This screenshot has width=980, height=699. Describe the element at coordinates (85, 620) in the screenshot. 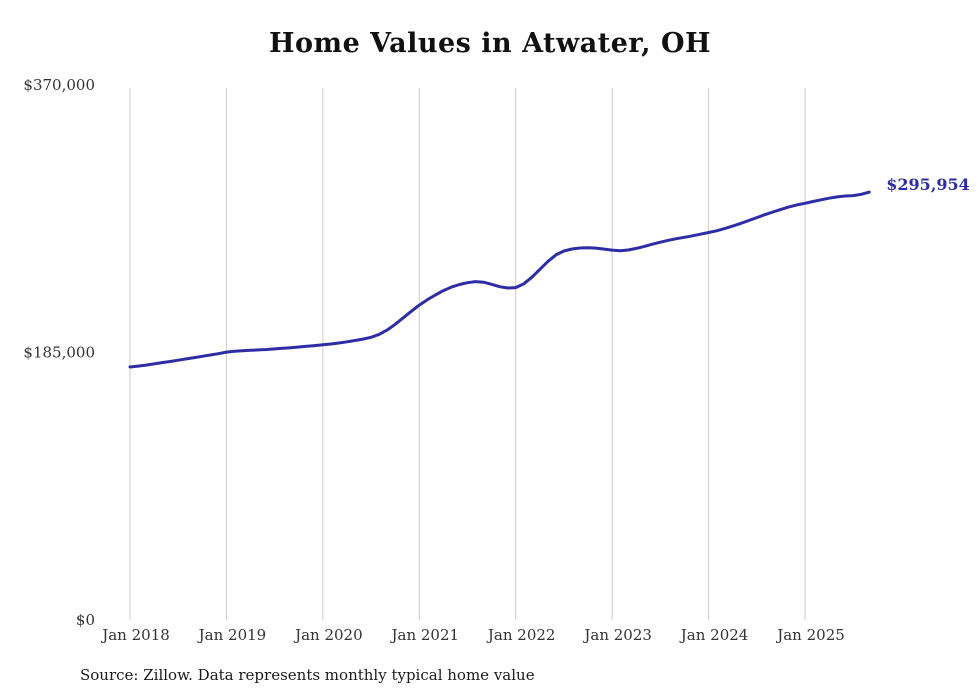

I see `y-tick-label-0: $0` at that location.